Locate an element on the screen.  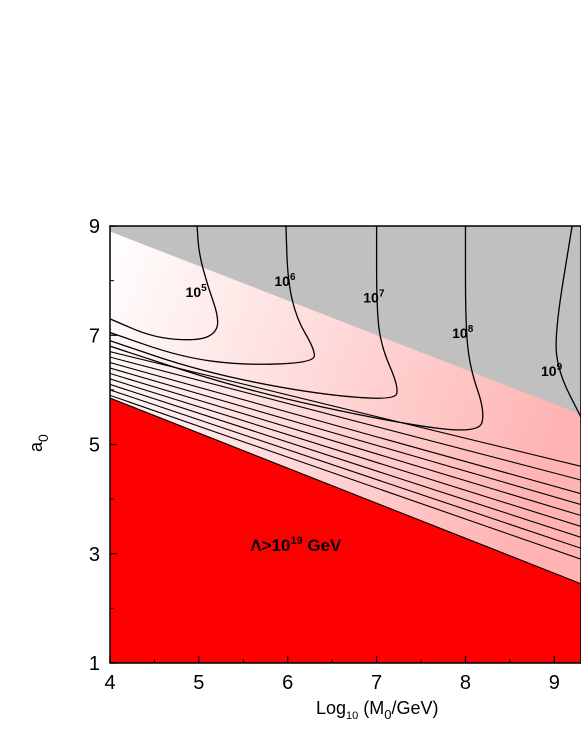
contour-label: 105 is located at coordinates (197, 291).